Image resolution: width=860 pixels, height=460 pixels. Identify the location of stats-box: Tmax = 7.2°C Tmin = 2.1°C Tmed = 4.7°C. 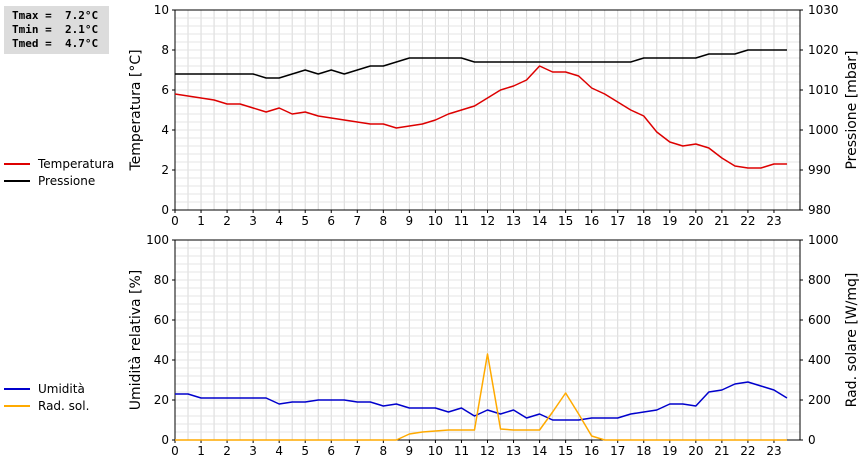
(56, 30).